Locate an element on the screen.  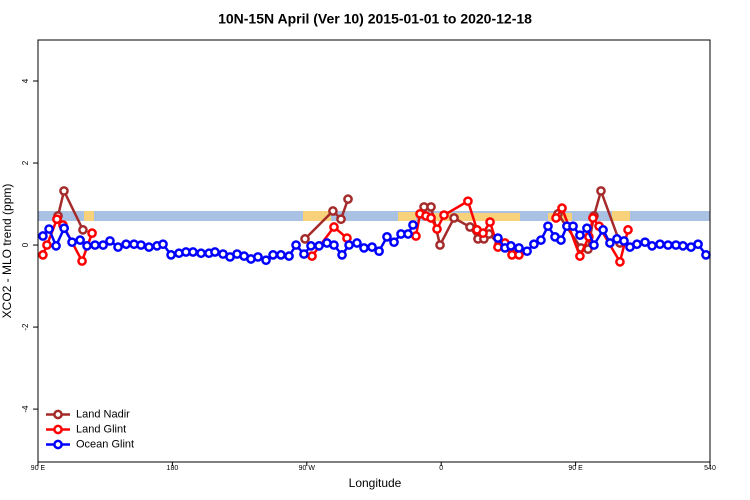
legend-label: Land Glint is located at coordinates (101, 429).